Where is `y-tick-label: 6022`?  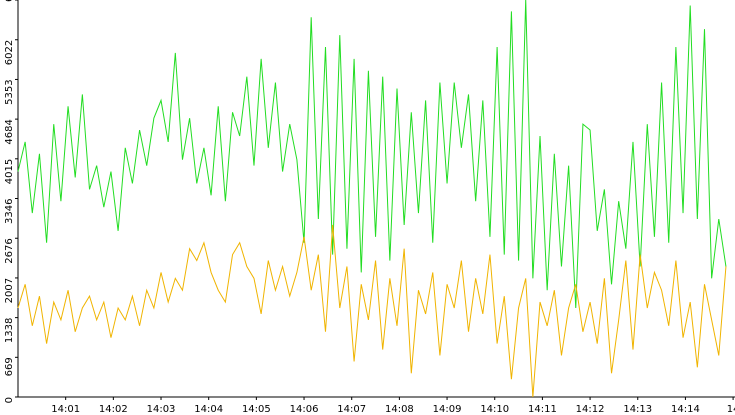
y-tick-label: 6022 is located at coordinates (9, 52).